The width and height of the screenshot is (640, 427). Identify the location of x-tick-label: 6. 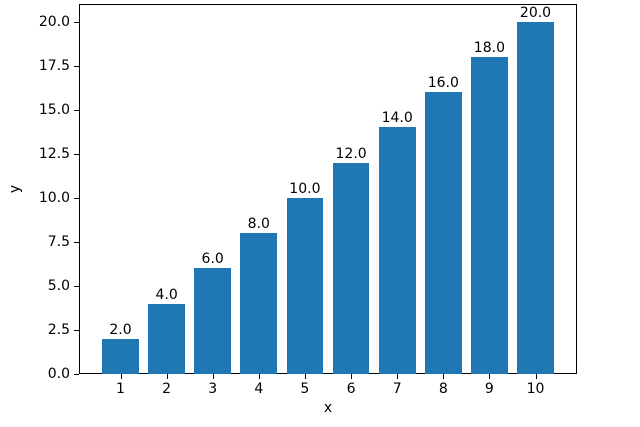
(351, 389).